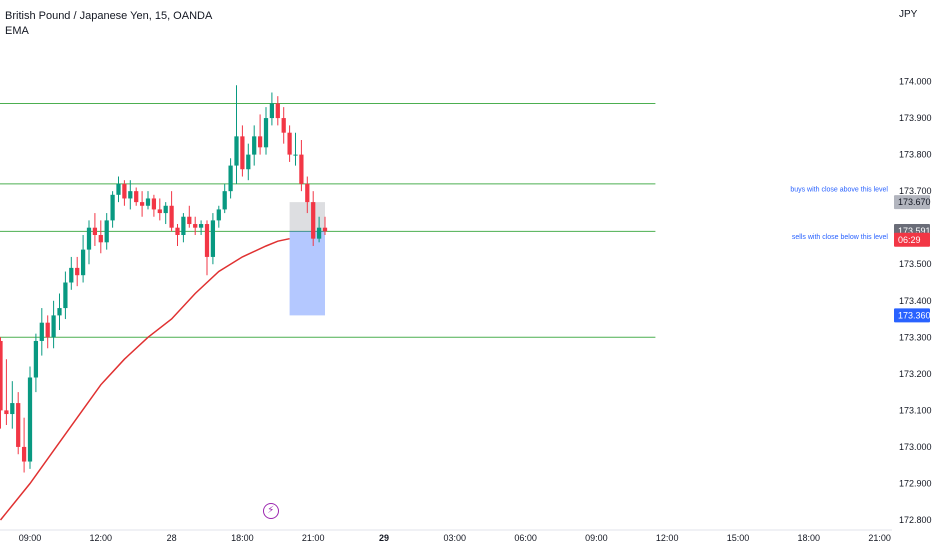  Describe the element at coordinates (915, 118) in the screenshot. I see `price-axis-label: 173.900` at that location.